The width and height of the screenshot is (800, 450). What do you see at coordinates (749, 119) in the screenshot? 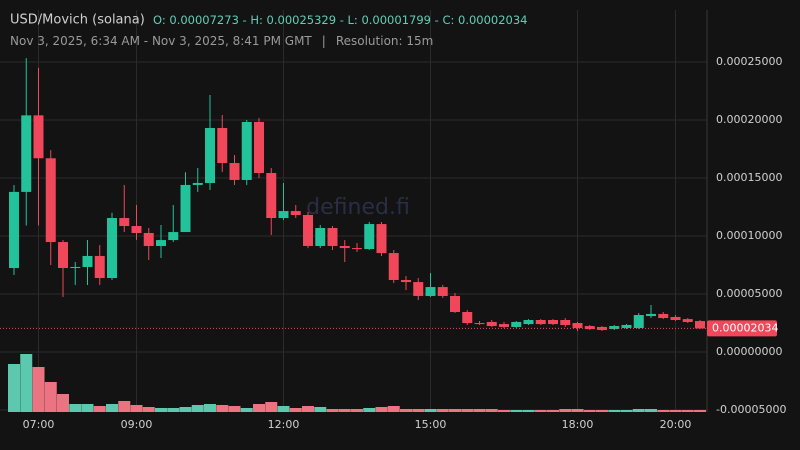
I see `y-tick-label: 0.00020000` at bounding box center [749, 119].